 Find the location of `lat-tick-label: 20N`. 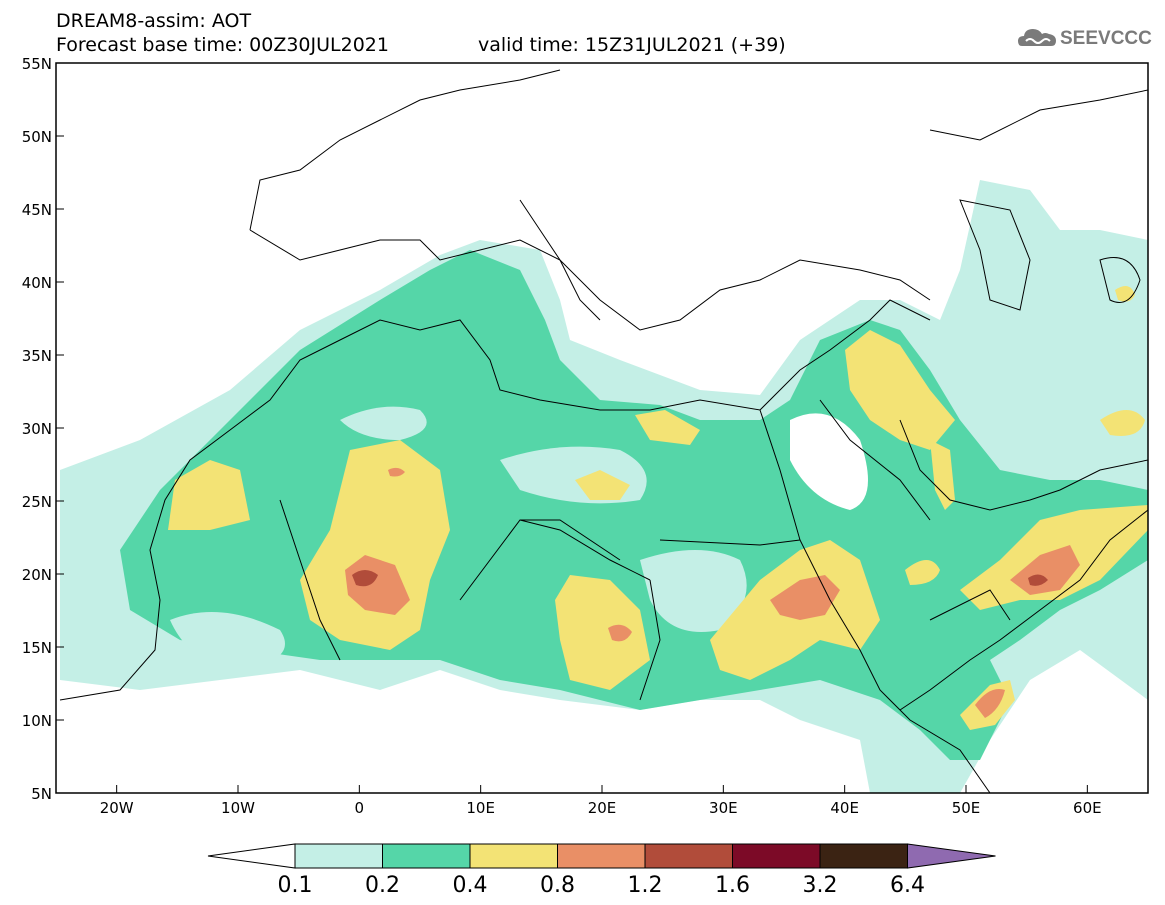

lat-tick-label: 20N is located at coordinates (37, 575).